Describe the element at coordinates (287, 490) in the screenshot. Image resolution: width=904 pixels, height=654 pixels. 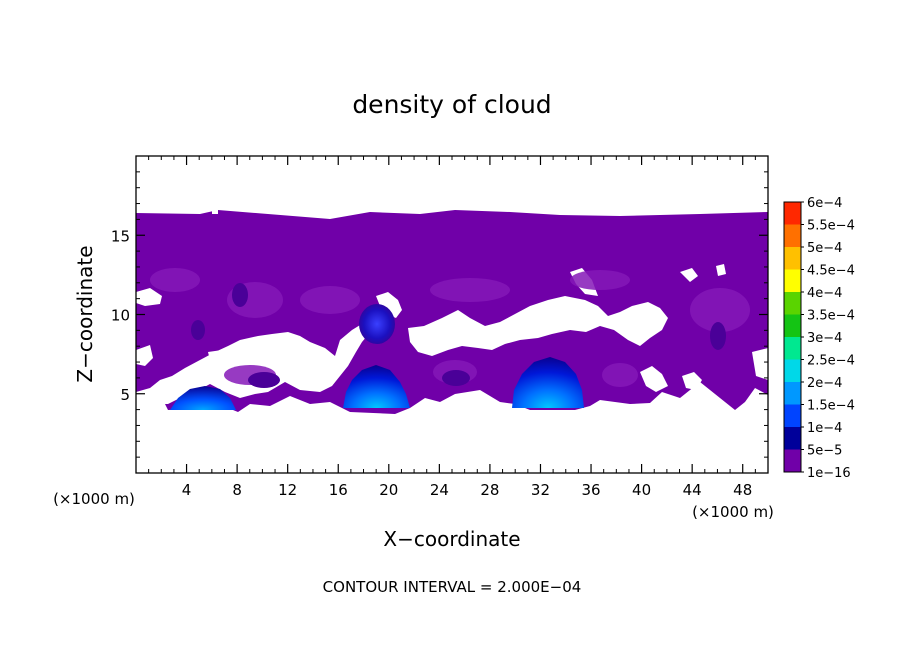
I see `x-tick-label: 12` at that location.